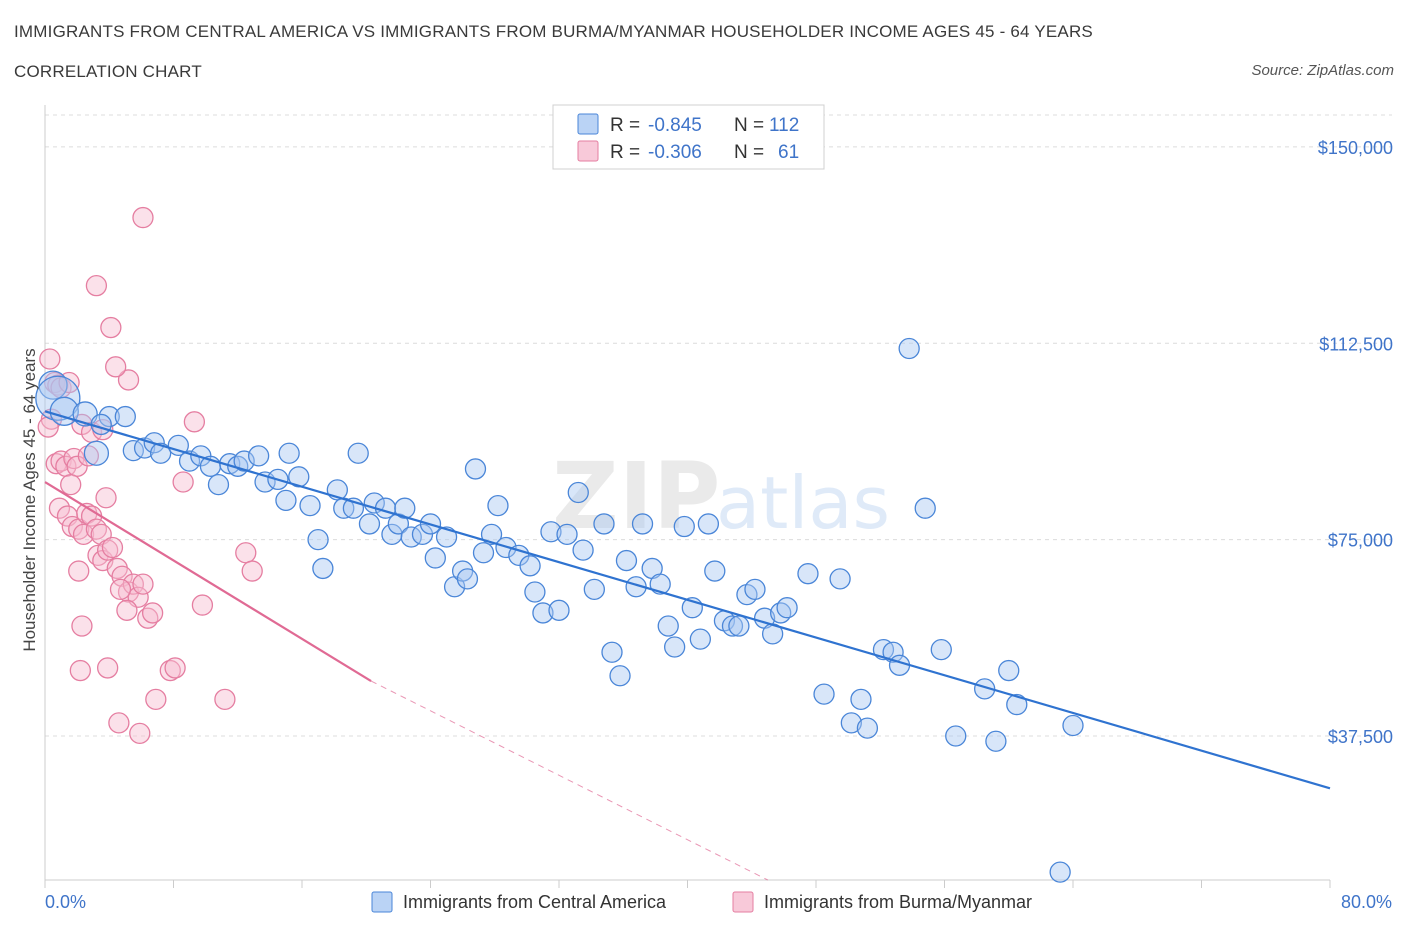 This screenshot has width=1406, height=930. Describe the element at coordinates (569, 780) in the screenshot. I see `trend-line-burma-extension` at that location.